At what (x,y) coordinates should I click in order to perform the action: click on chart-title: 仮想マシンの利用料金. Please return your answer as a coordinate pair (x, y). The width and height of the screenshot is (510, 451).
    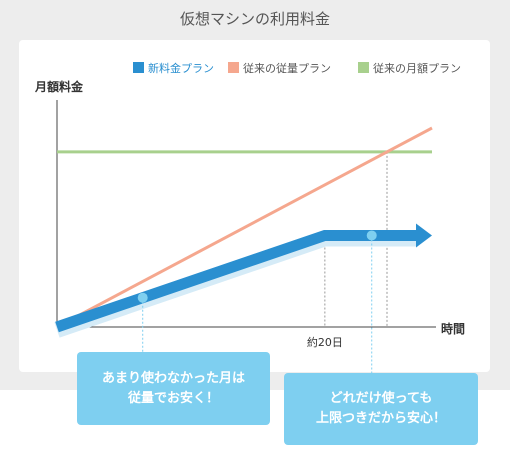
    Looking at the image, I should click on (254, 19).